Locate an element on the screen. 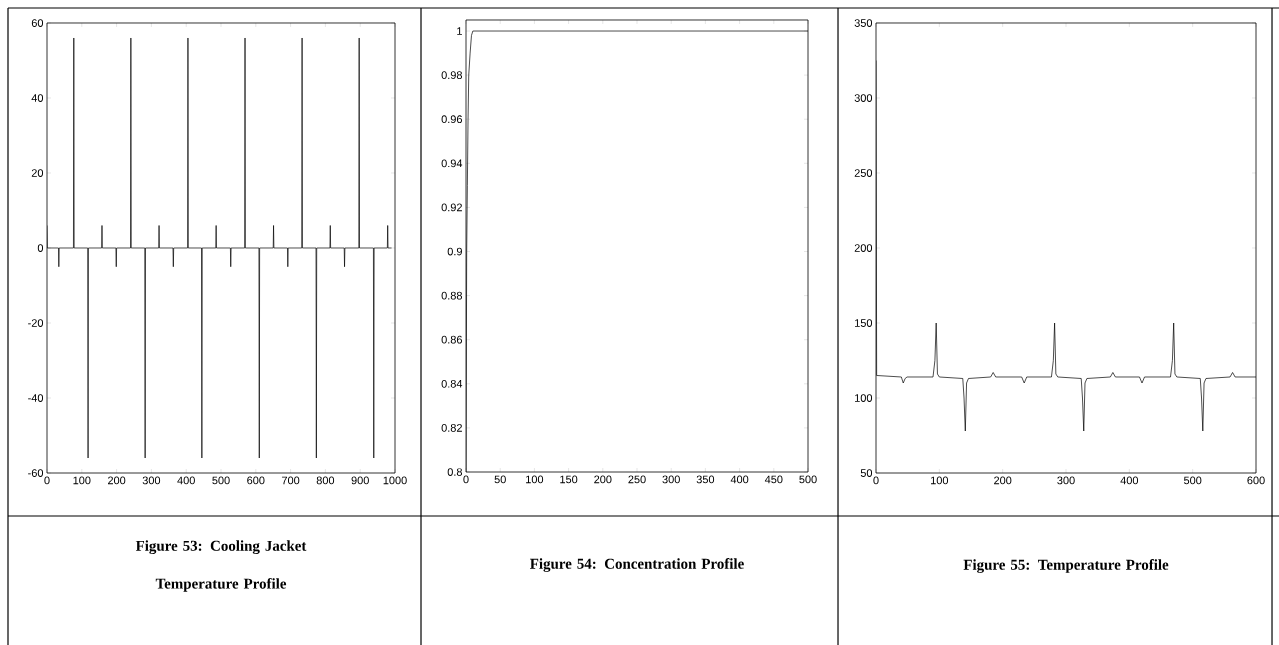  y-tick-label: 0.94 is located at coordinates (452, 163).